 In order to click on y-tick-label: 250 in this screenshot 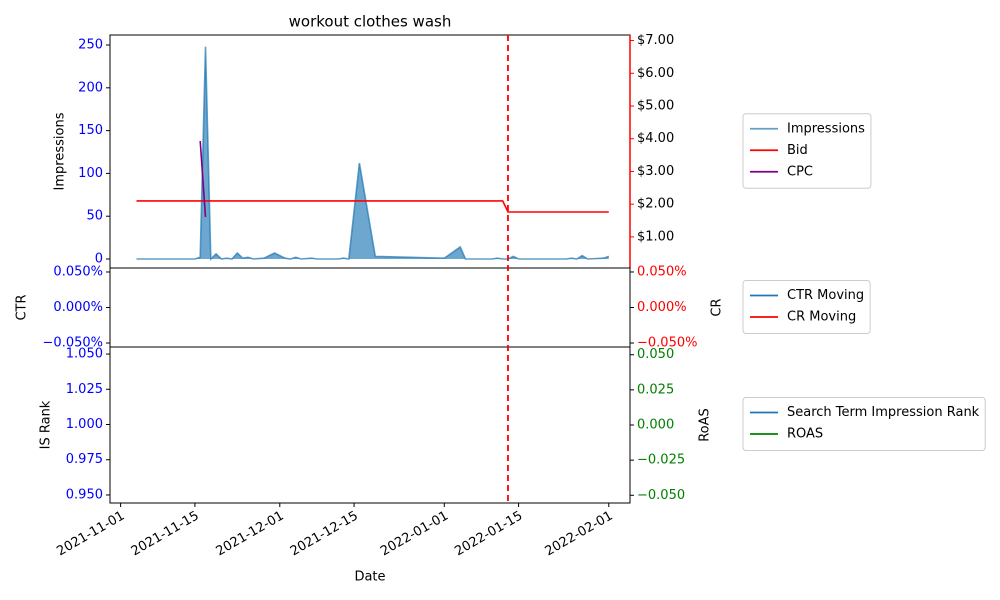, I will do `click(90, 45)`.